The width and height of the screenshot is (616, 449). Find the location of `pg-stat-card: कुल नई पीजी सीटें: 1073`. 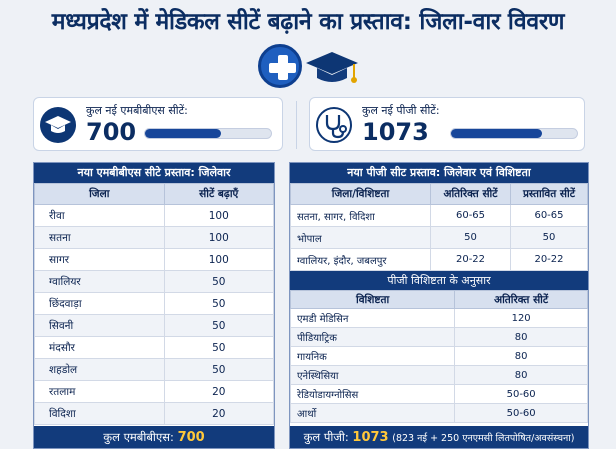

pg-stat-card: कुल नई पीजी सीटें: 1073 is located at coordinates (447, 124).